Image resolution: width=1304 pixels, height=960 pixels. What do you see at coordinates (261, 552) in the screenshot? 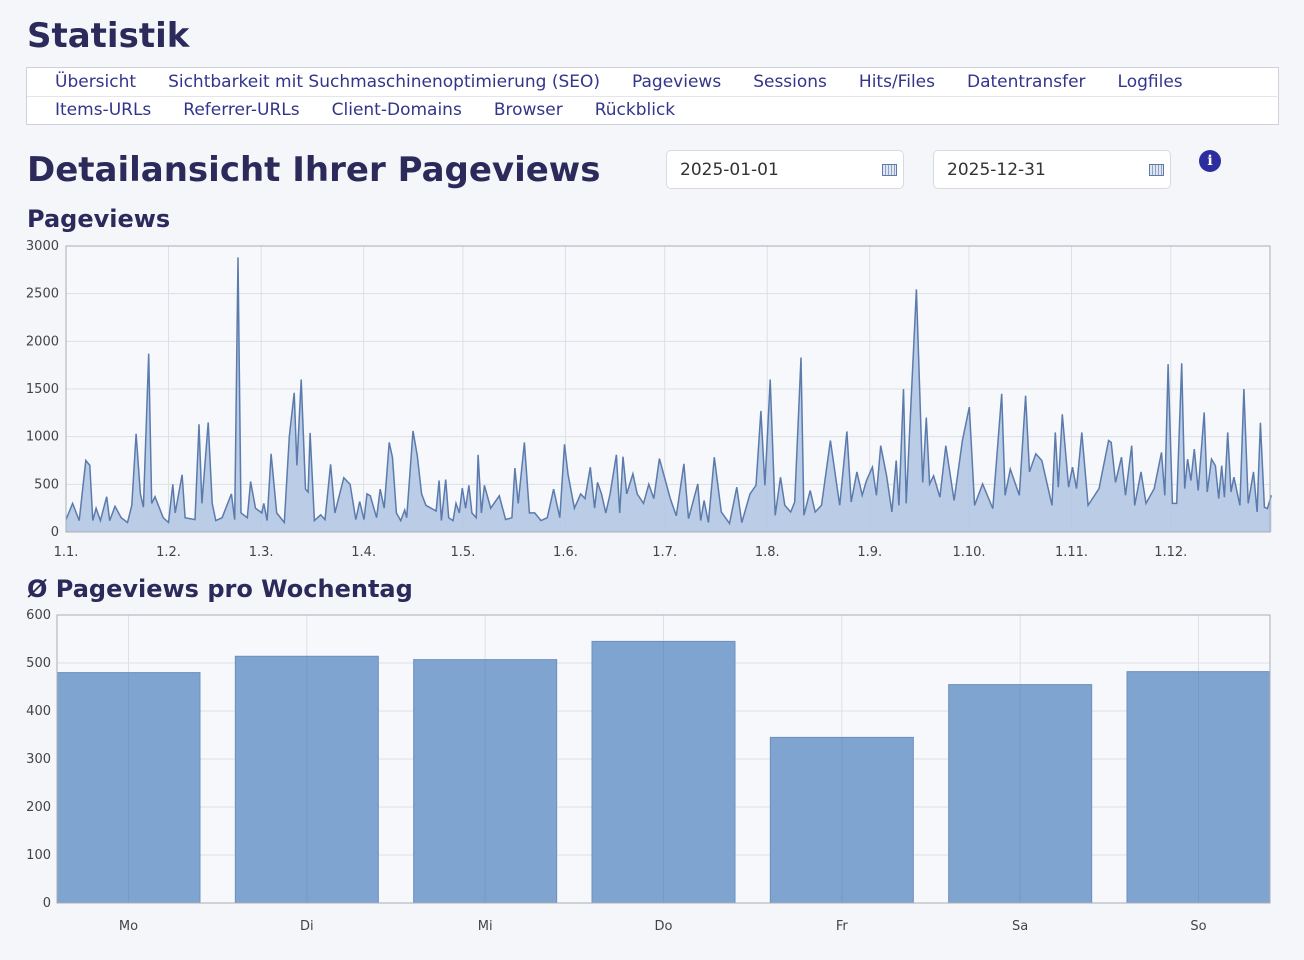
I see `x-tick-label: 1.3.` at bounding box center [261, 552].